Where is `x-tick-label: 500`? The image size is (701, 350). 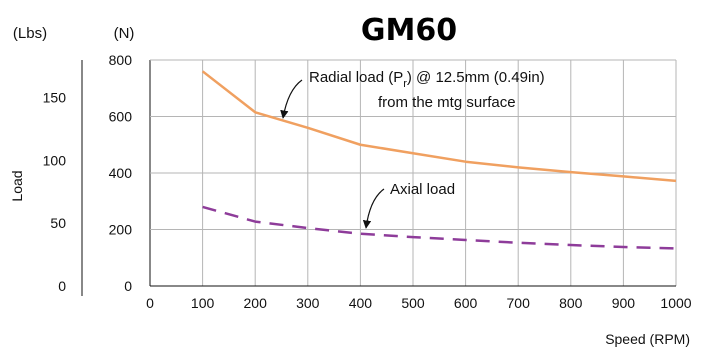 x-tick-label: 500 is located at coordinates (413, 303).